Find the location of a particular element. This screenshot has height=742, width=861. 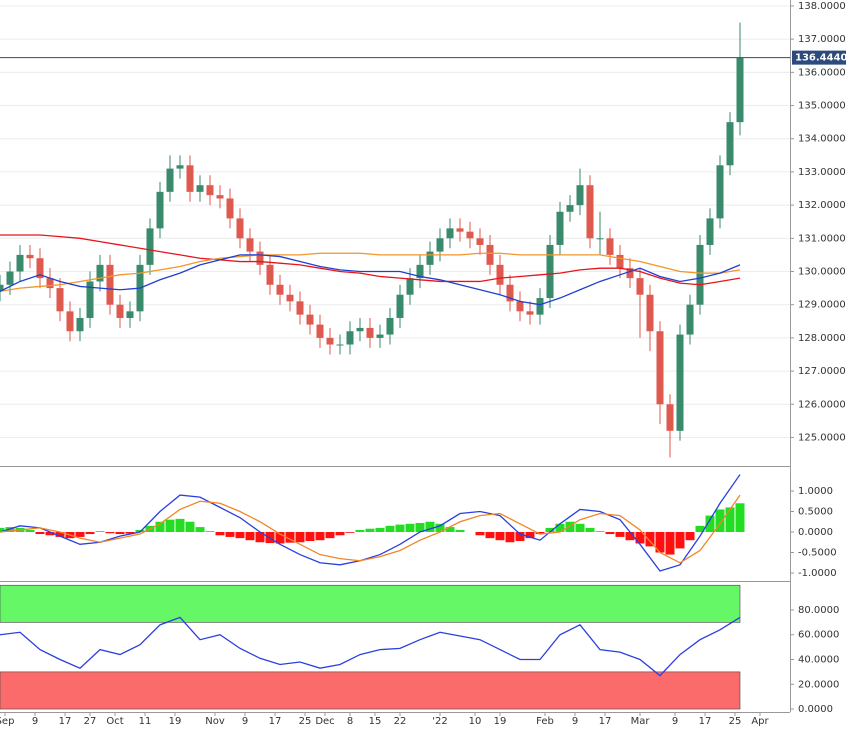

y-tick-label: 126.0000 is located at coordinates (822, 404).